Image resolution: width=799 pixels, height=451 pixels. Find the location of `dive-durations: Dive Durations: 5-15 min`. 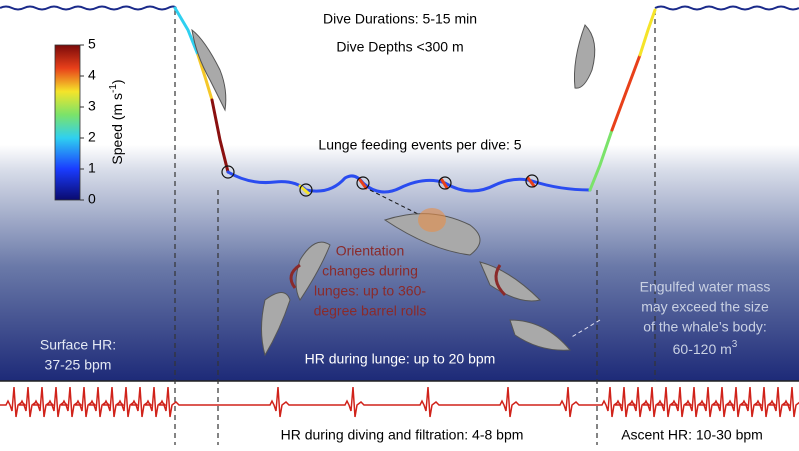

dive-durations: Dive Durations: 5-15 min is located at coordinates (400, 19).